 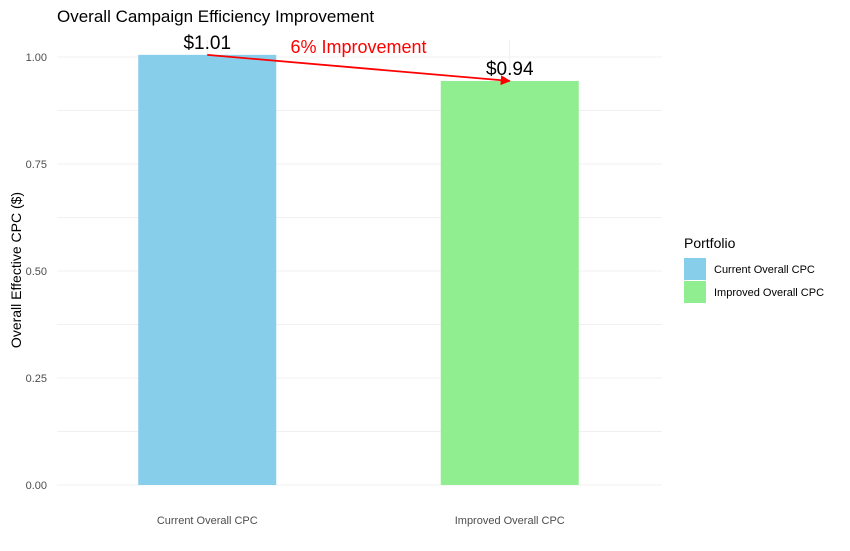 I want to click on improvement-annotation: 6% Improvement, so click(x=359, y=61).